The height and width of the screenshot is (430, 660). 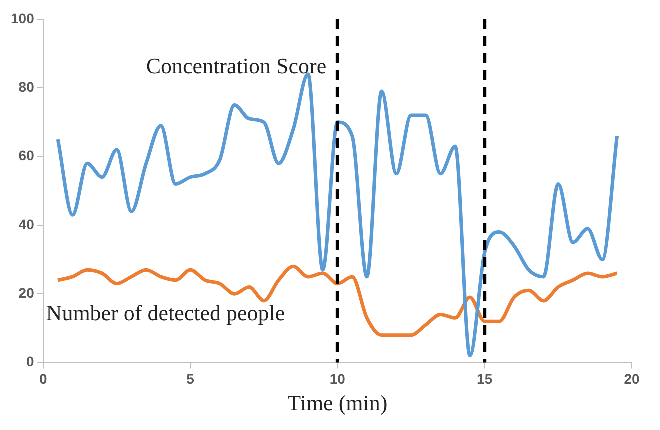 What do you see at coordinates (338, 403) in the screenshot?
I see `x-axis-title: Time (min)` at bounding box center [338, 403].